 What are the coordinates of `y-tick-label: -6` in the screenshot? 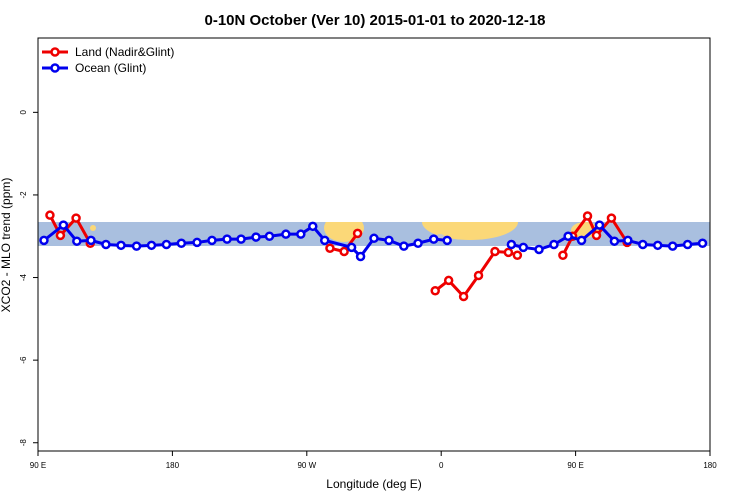 It's located at (23, 360).